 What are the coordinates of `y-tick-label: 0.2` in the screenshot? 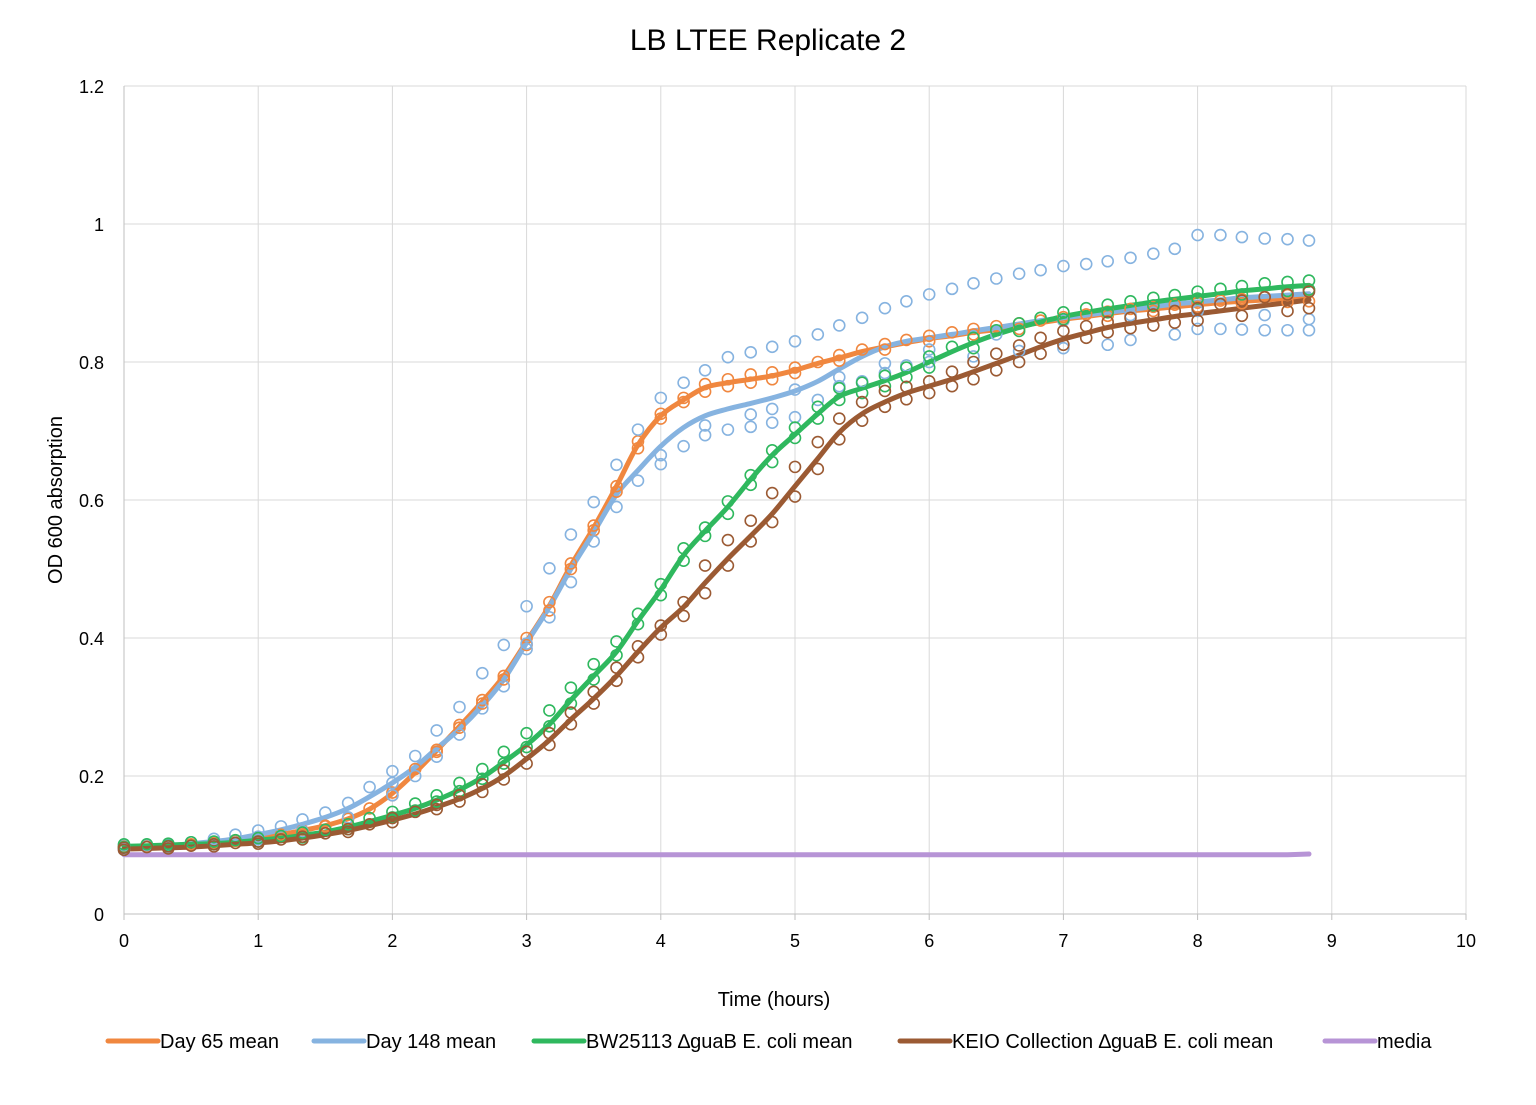 It's located at (91, 777).